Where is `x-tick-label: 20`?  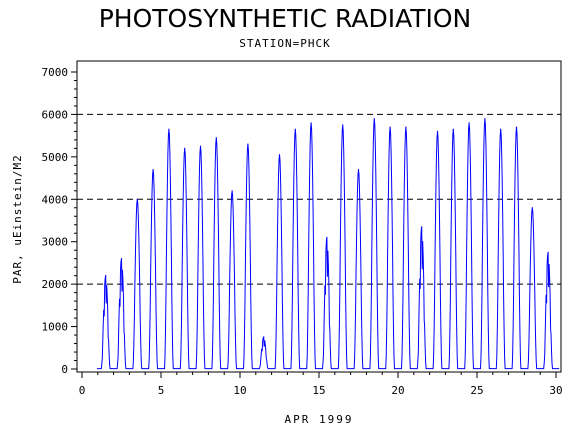 x-tick-label: 20 is located at coordinates (397, 390).